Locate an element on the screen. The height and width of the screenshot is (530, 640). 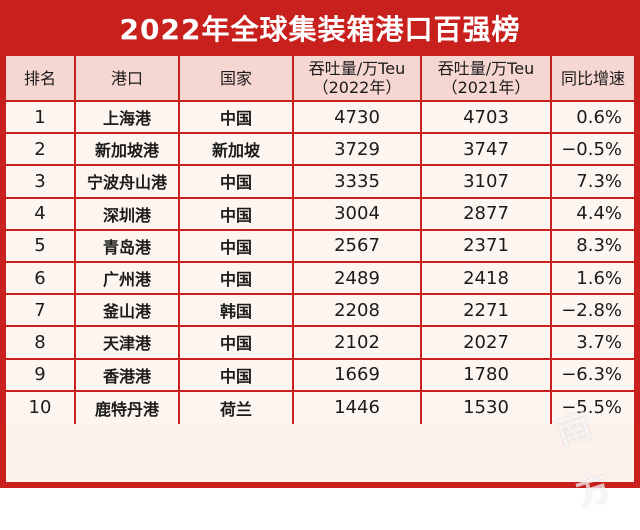
header-throughput-2021-unit: 吞吐量/万Teu is located at coordinates (486, 68).